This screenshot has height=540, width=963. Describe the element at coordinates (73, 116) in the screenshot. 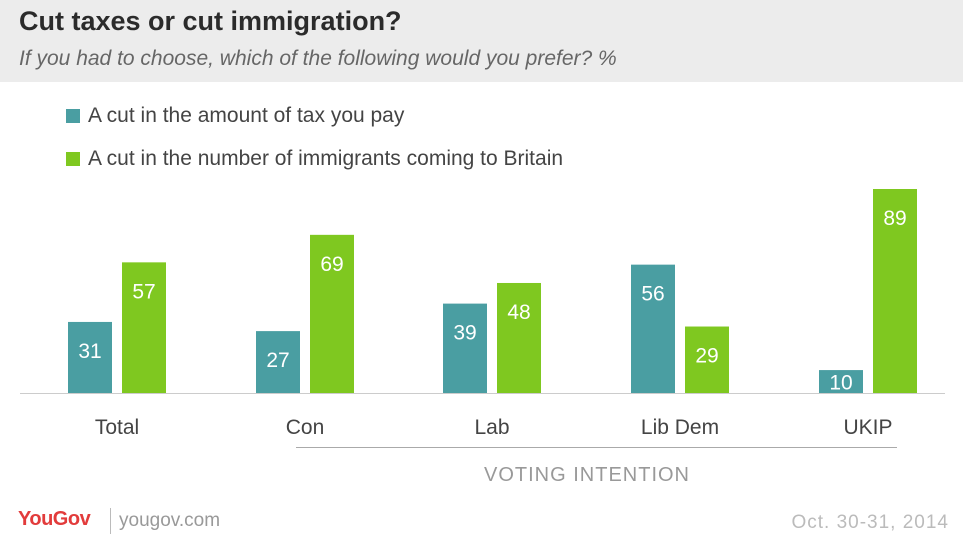

I see `legend-swatch-tax` at that location.